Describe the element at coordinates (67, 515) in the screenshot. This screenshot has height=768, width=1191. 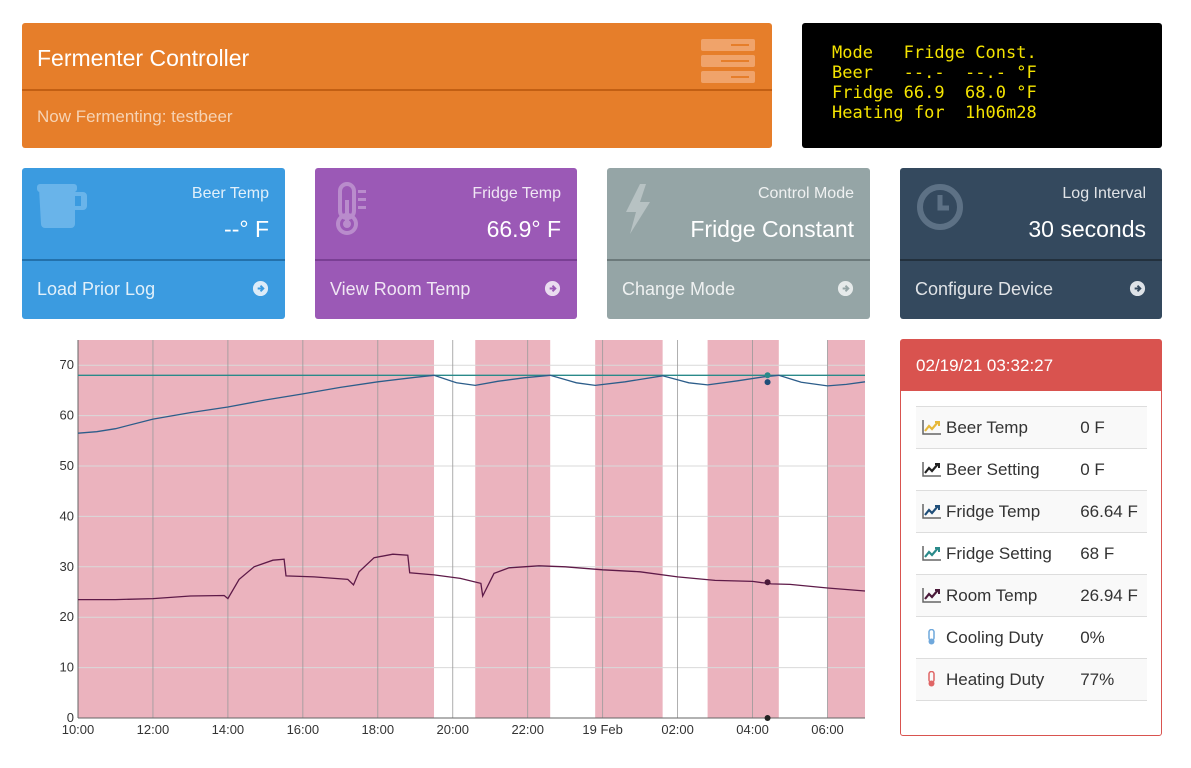
I see `y-tick-label: 40` at that location.